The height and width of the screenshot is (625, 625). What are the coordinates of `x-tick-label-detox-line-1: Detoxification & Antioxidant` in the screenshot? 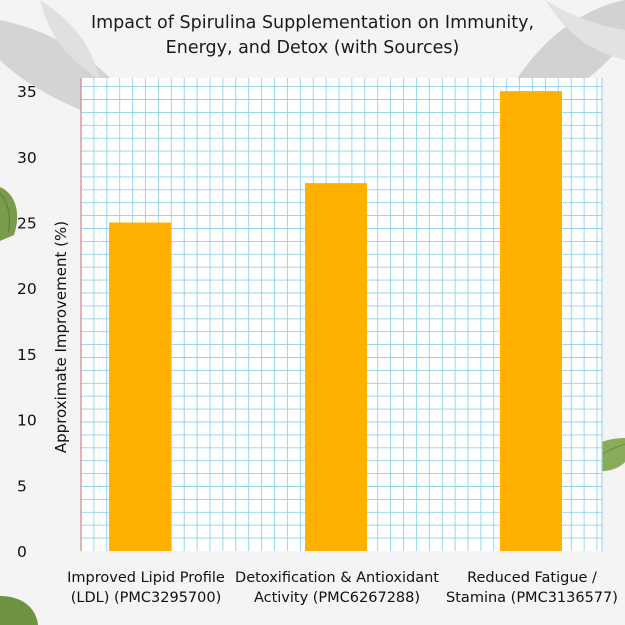 It's located at (337, 578).